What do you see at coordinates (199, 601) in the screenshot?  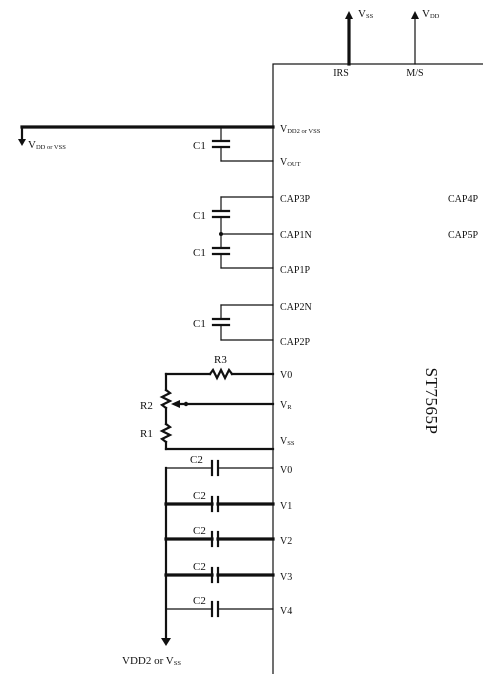 I see `c2-label-5: C2` at bounding box center [199, 601].